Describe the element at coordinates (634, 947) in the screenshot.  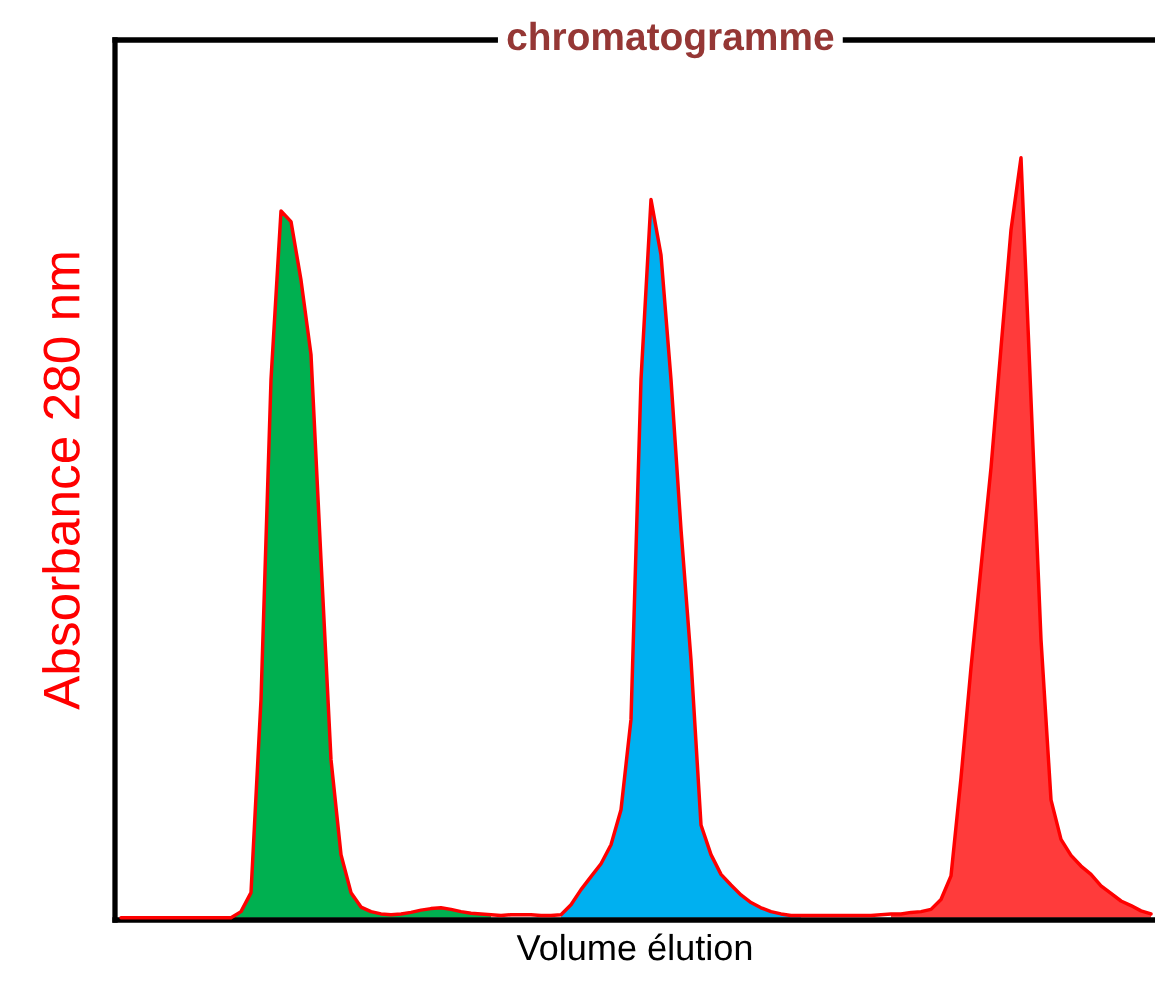
I see `x-axis-title: Volume élution` at that location.